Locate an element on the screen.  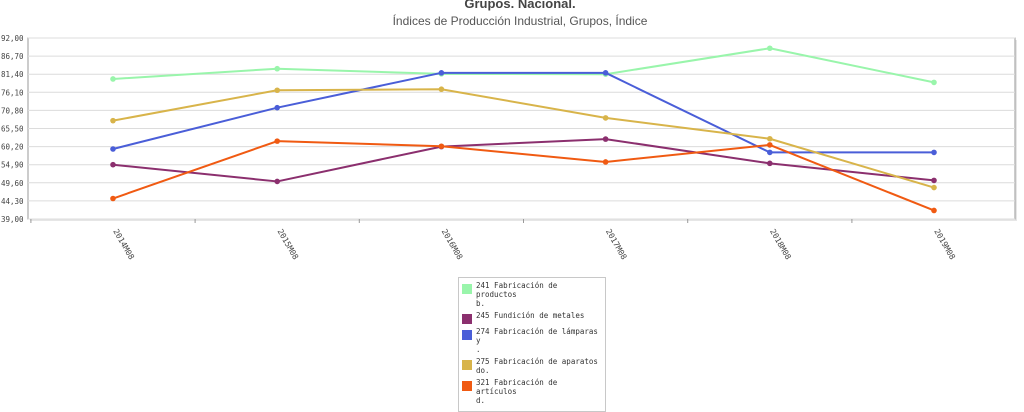
y-tick-label: 76,10 is located at coordinates (12, 92).